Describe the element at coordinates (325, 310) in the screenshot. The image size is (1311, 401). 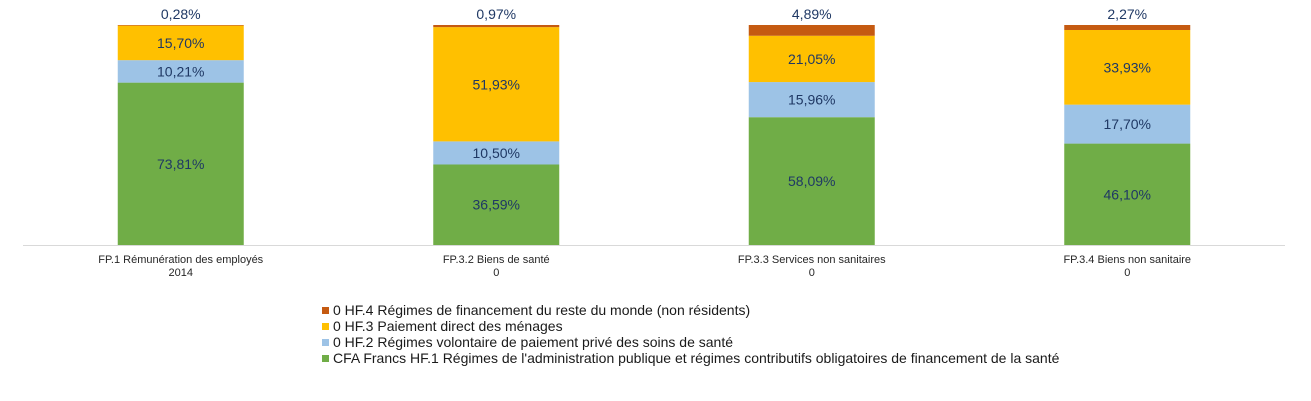
I see `legend-swatch-hf4` at that location.